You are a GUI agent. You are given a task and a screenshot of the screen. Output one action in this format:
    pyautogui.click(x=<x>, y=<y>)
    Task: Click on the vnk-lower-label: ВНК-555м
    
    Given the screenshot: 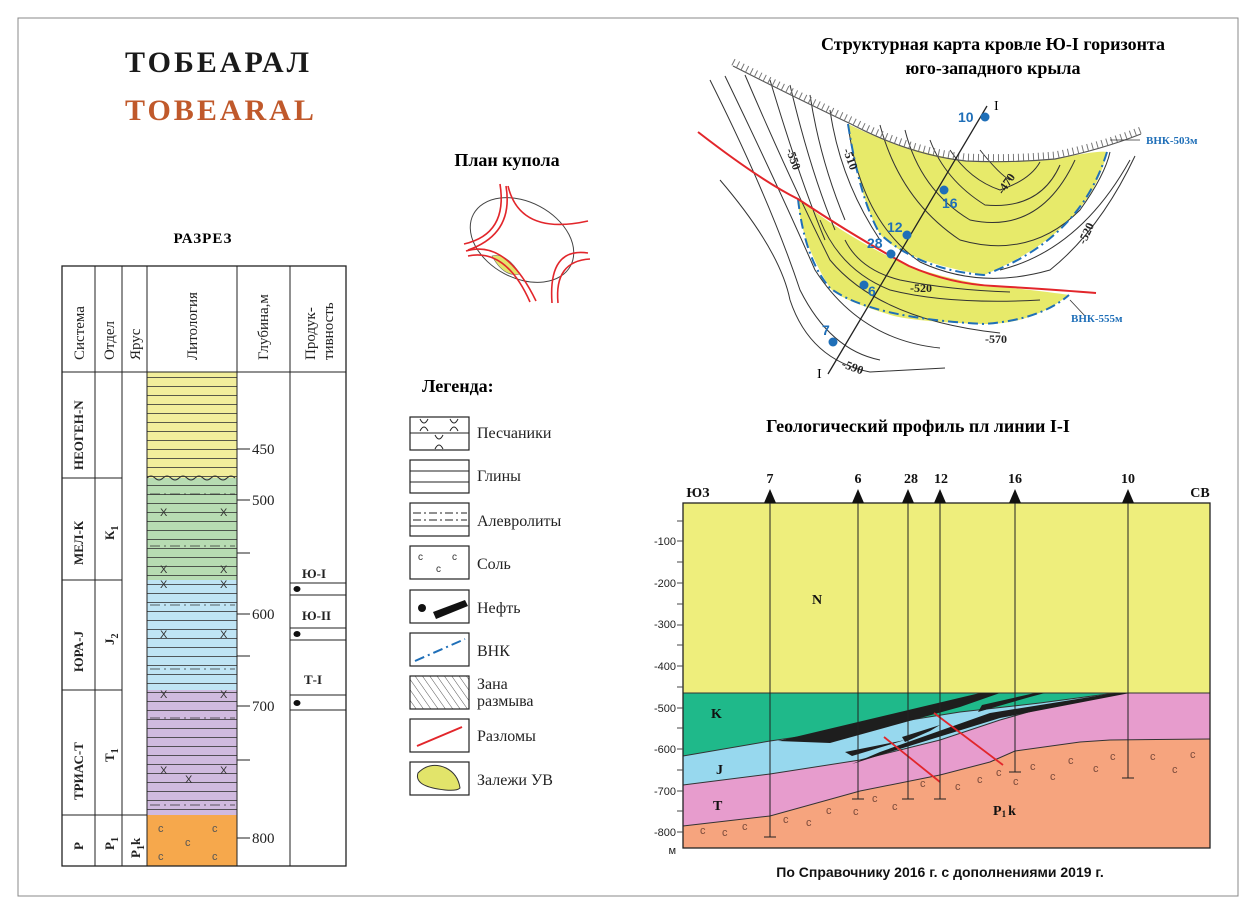 What is the action you would take?
    pyautogui.click(x=1097, y=319)
    